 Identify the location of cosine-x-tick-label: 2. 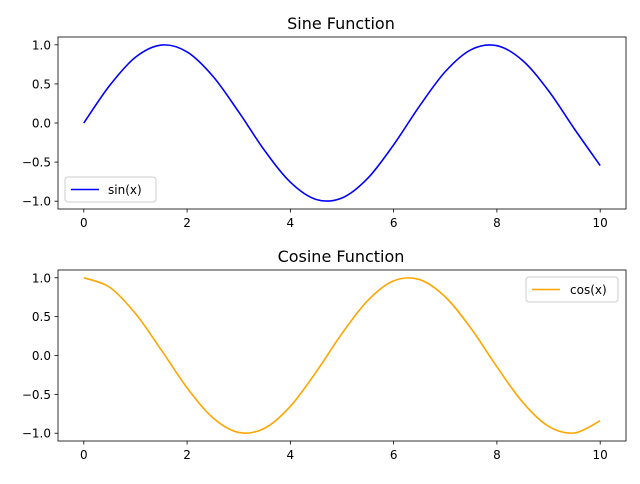
(187, 455).